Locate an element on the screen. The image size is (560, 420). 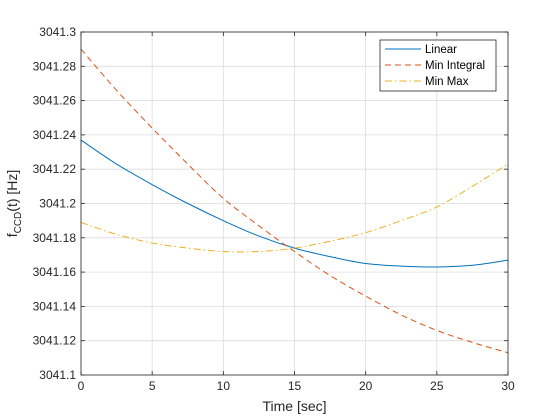
y-tick-label: 3041.24 is located at coordinates (55, 135).